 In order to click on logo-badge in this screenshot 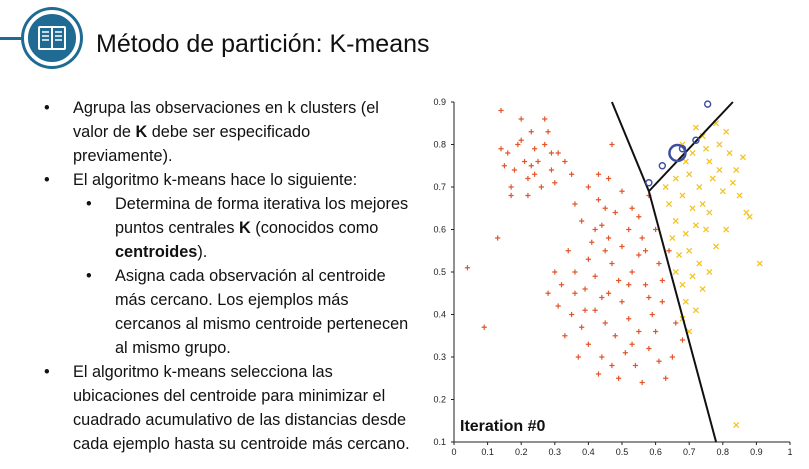, I will do `click(52, 38)`.